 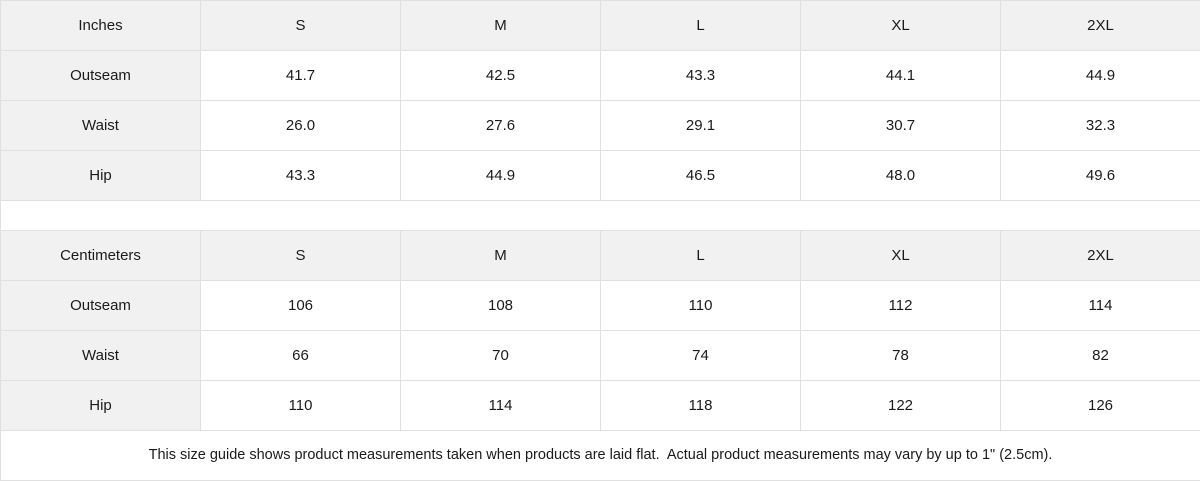 I want to click on size-header-2xl-cm: 2XL, so click(x=1100, y=256).